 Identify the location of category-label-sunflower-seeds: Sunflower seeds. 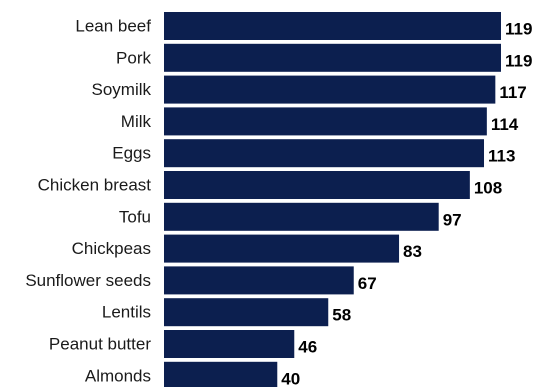
(88, 280).